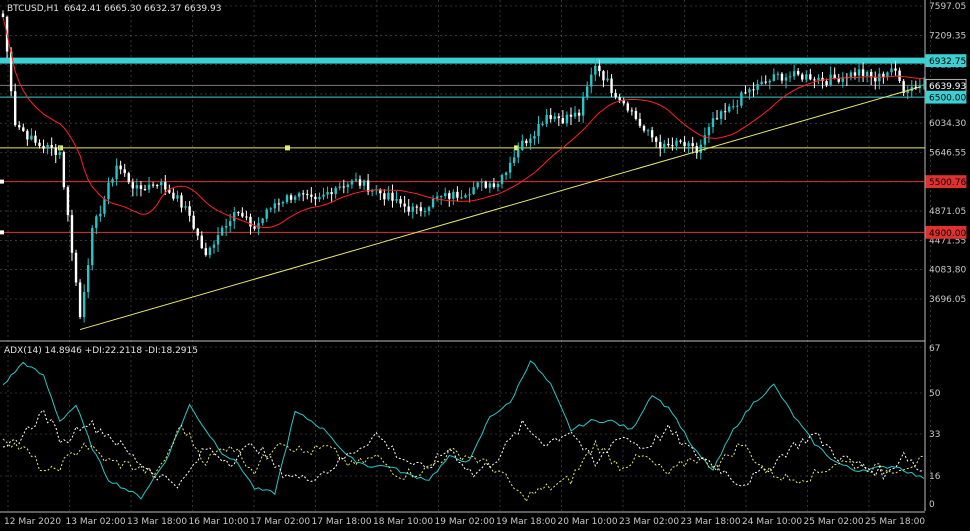 Image resolution: width=970 pixels, height=531 pixels. Describe the element at coordinates (772, 522) in the screenshot. I see `time-tick-label: 24 Mar 10:00` at that location.